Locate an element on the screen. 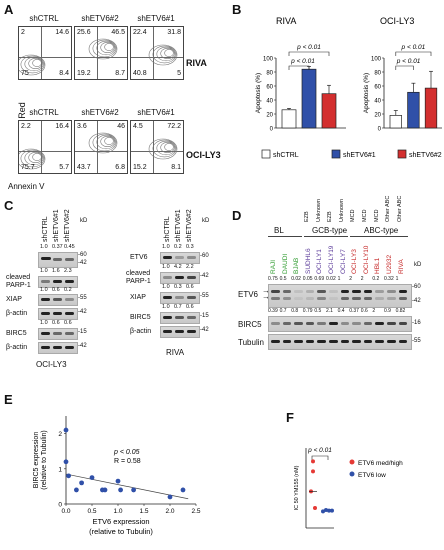 This screenshot has width=444, height=550. cell-line-lane-label: OCI-LY19 is located at coordinates (331, 259).